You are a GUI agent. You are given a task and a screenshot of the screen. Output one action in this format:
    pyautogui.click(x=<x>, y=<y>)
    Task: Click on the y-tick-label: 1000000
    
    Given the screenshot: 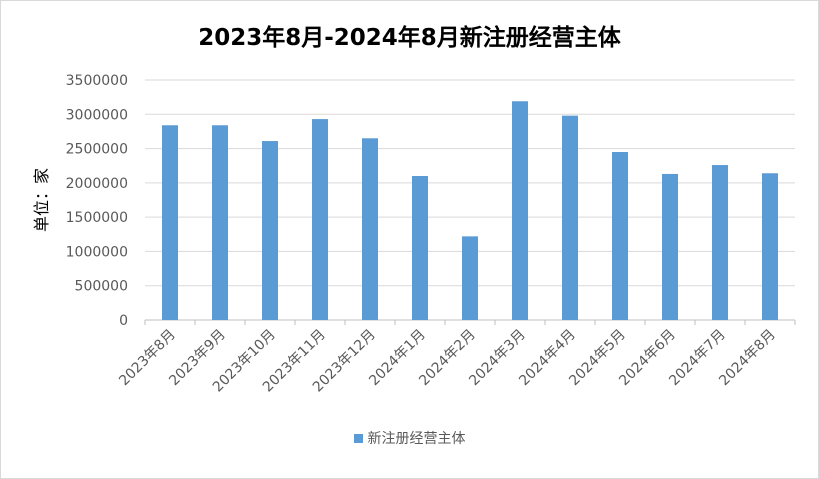 What is the action you would take?
    pyautogui.click(x=97, y=252)
    